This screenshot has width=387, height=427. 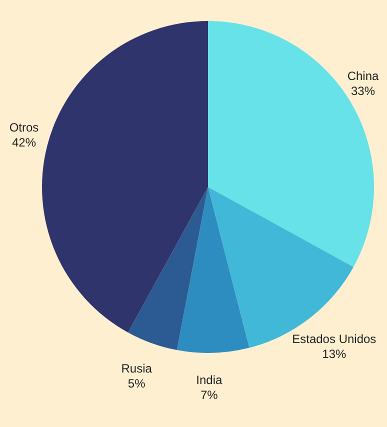 I want to click on data-label: 13%, so click(x=334, y=353).